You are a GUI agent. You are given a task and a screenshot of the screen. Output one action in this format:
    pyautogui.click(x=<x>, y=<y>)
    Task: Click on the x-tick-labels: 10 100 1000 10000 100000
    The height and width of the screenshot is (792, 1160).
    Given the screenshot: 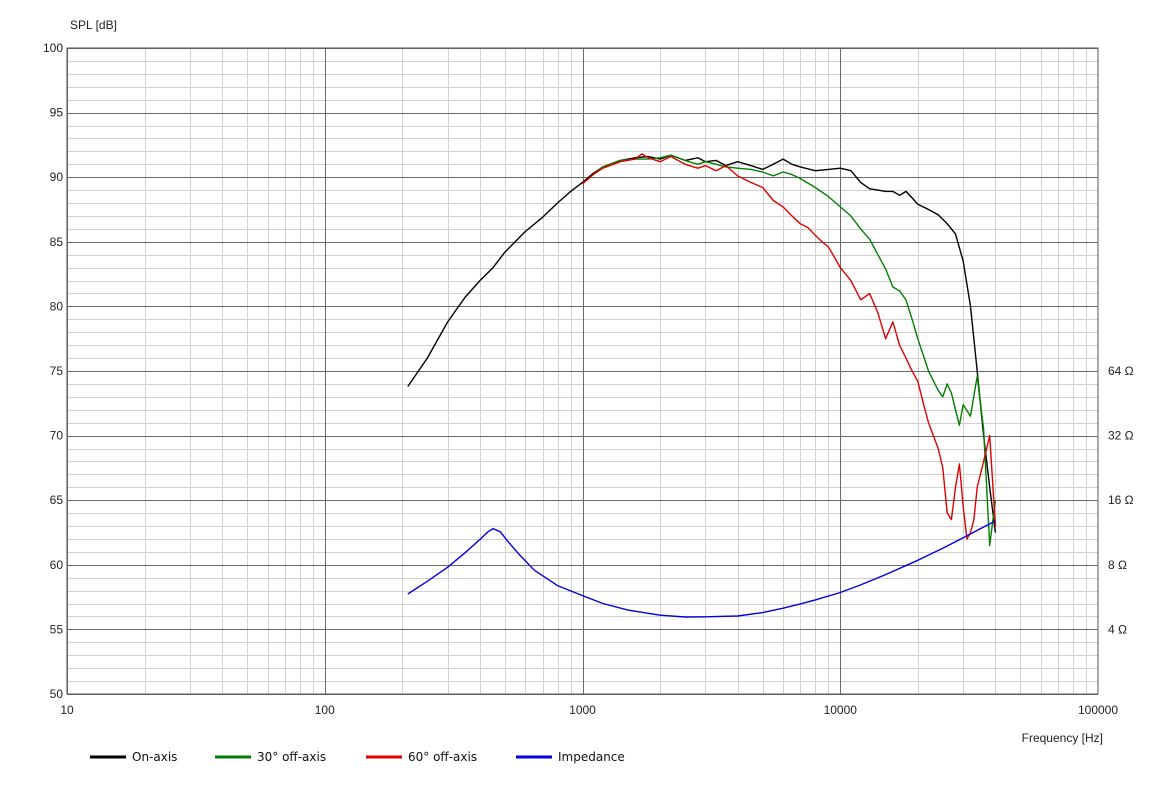 What is the action you would take?
    pyautogui.click(x=589, y=710)
    